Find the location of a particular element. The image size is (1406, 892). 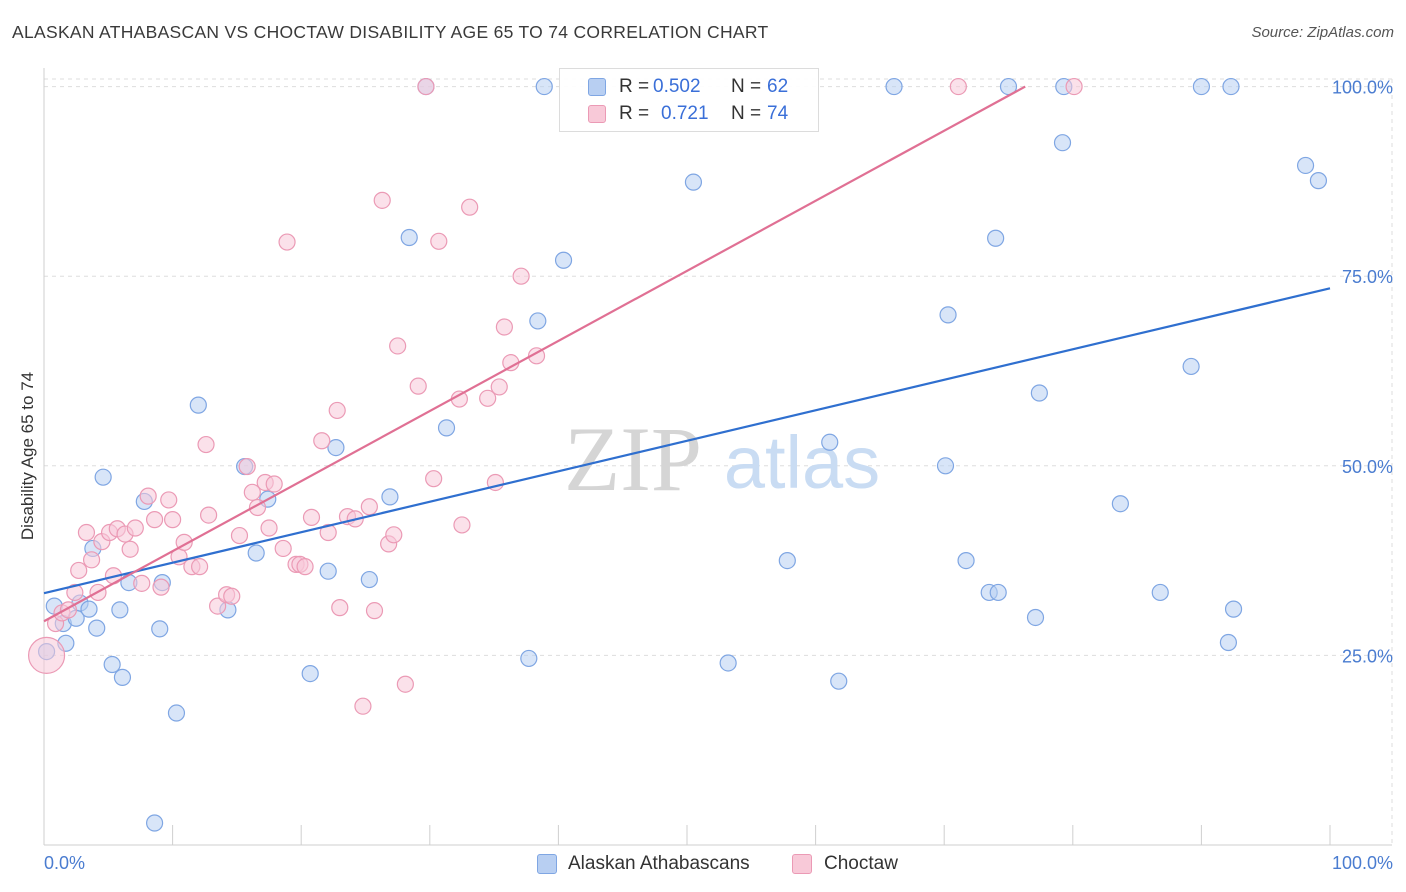

x-tick-label: 100.0% is located at coordinates (1362, 863).